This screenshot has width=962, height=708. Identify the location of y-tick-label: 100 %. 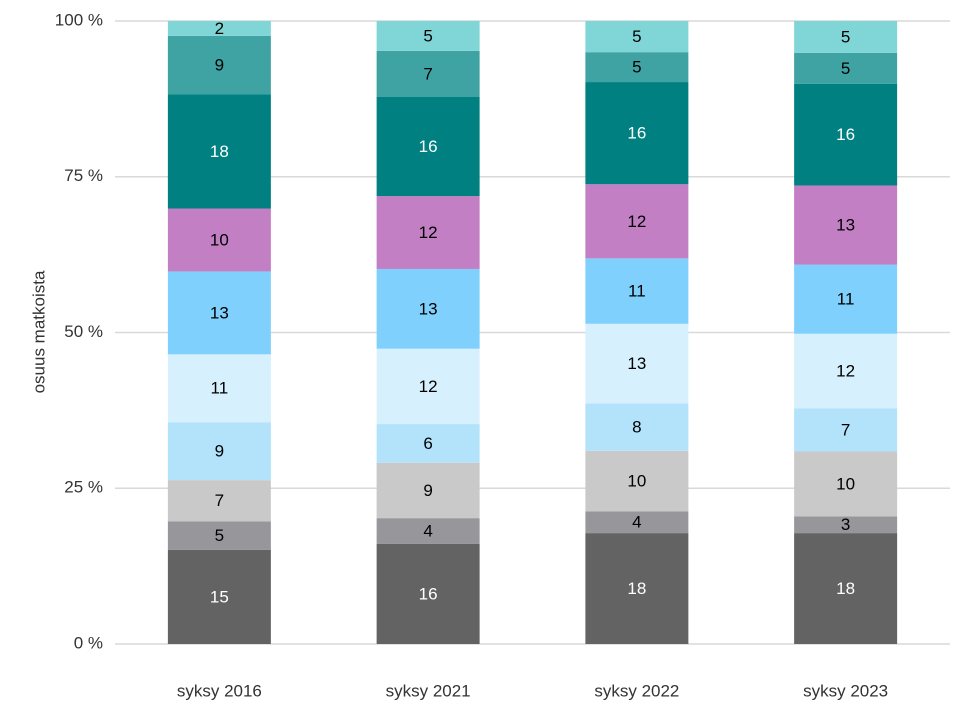
(79, 19).